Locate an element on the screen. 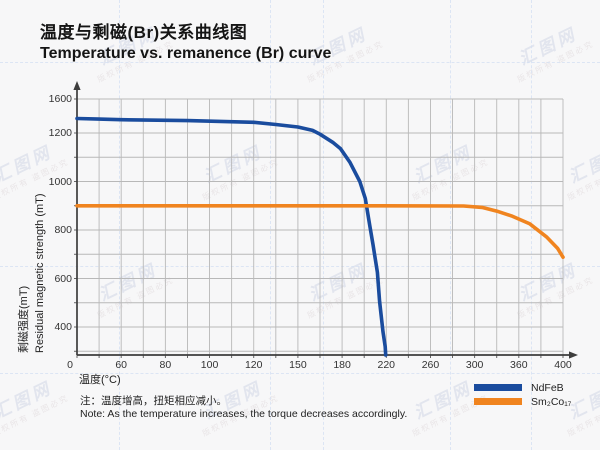 This screenshot has width=600, height=450. x-axis-title: 温度(°C) is located at coordinates (100, 380).